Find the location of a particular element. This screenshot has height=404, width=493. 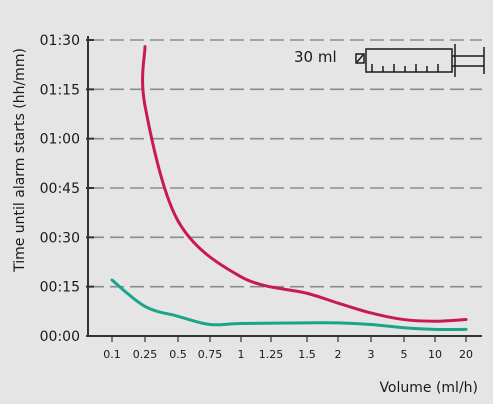

y-tick-label: 00:30 is located at coordinates (60, 238).